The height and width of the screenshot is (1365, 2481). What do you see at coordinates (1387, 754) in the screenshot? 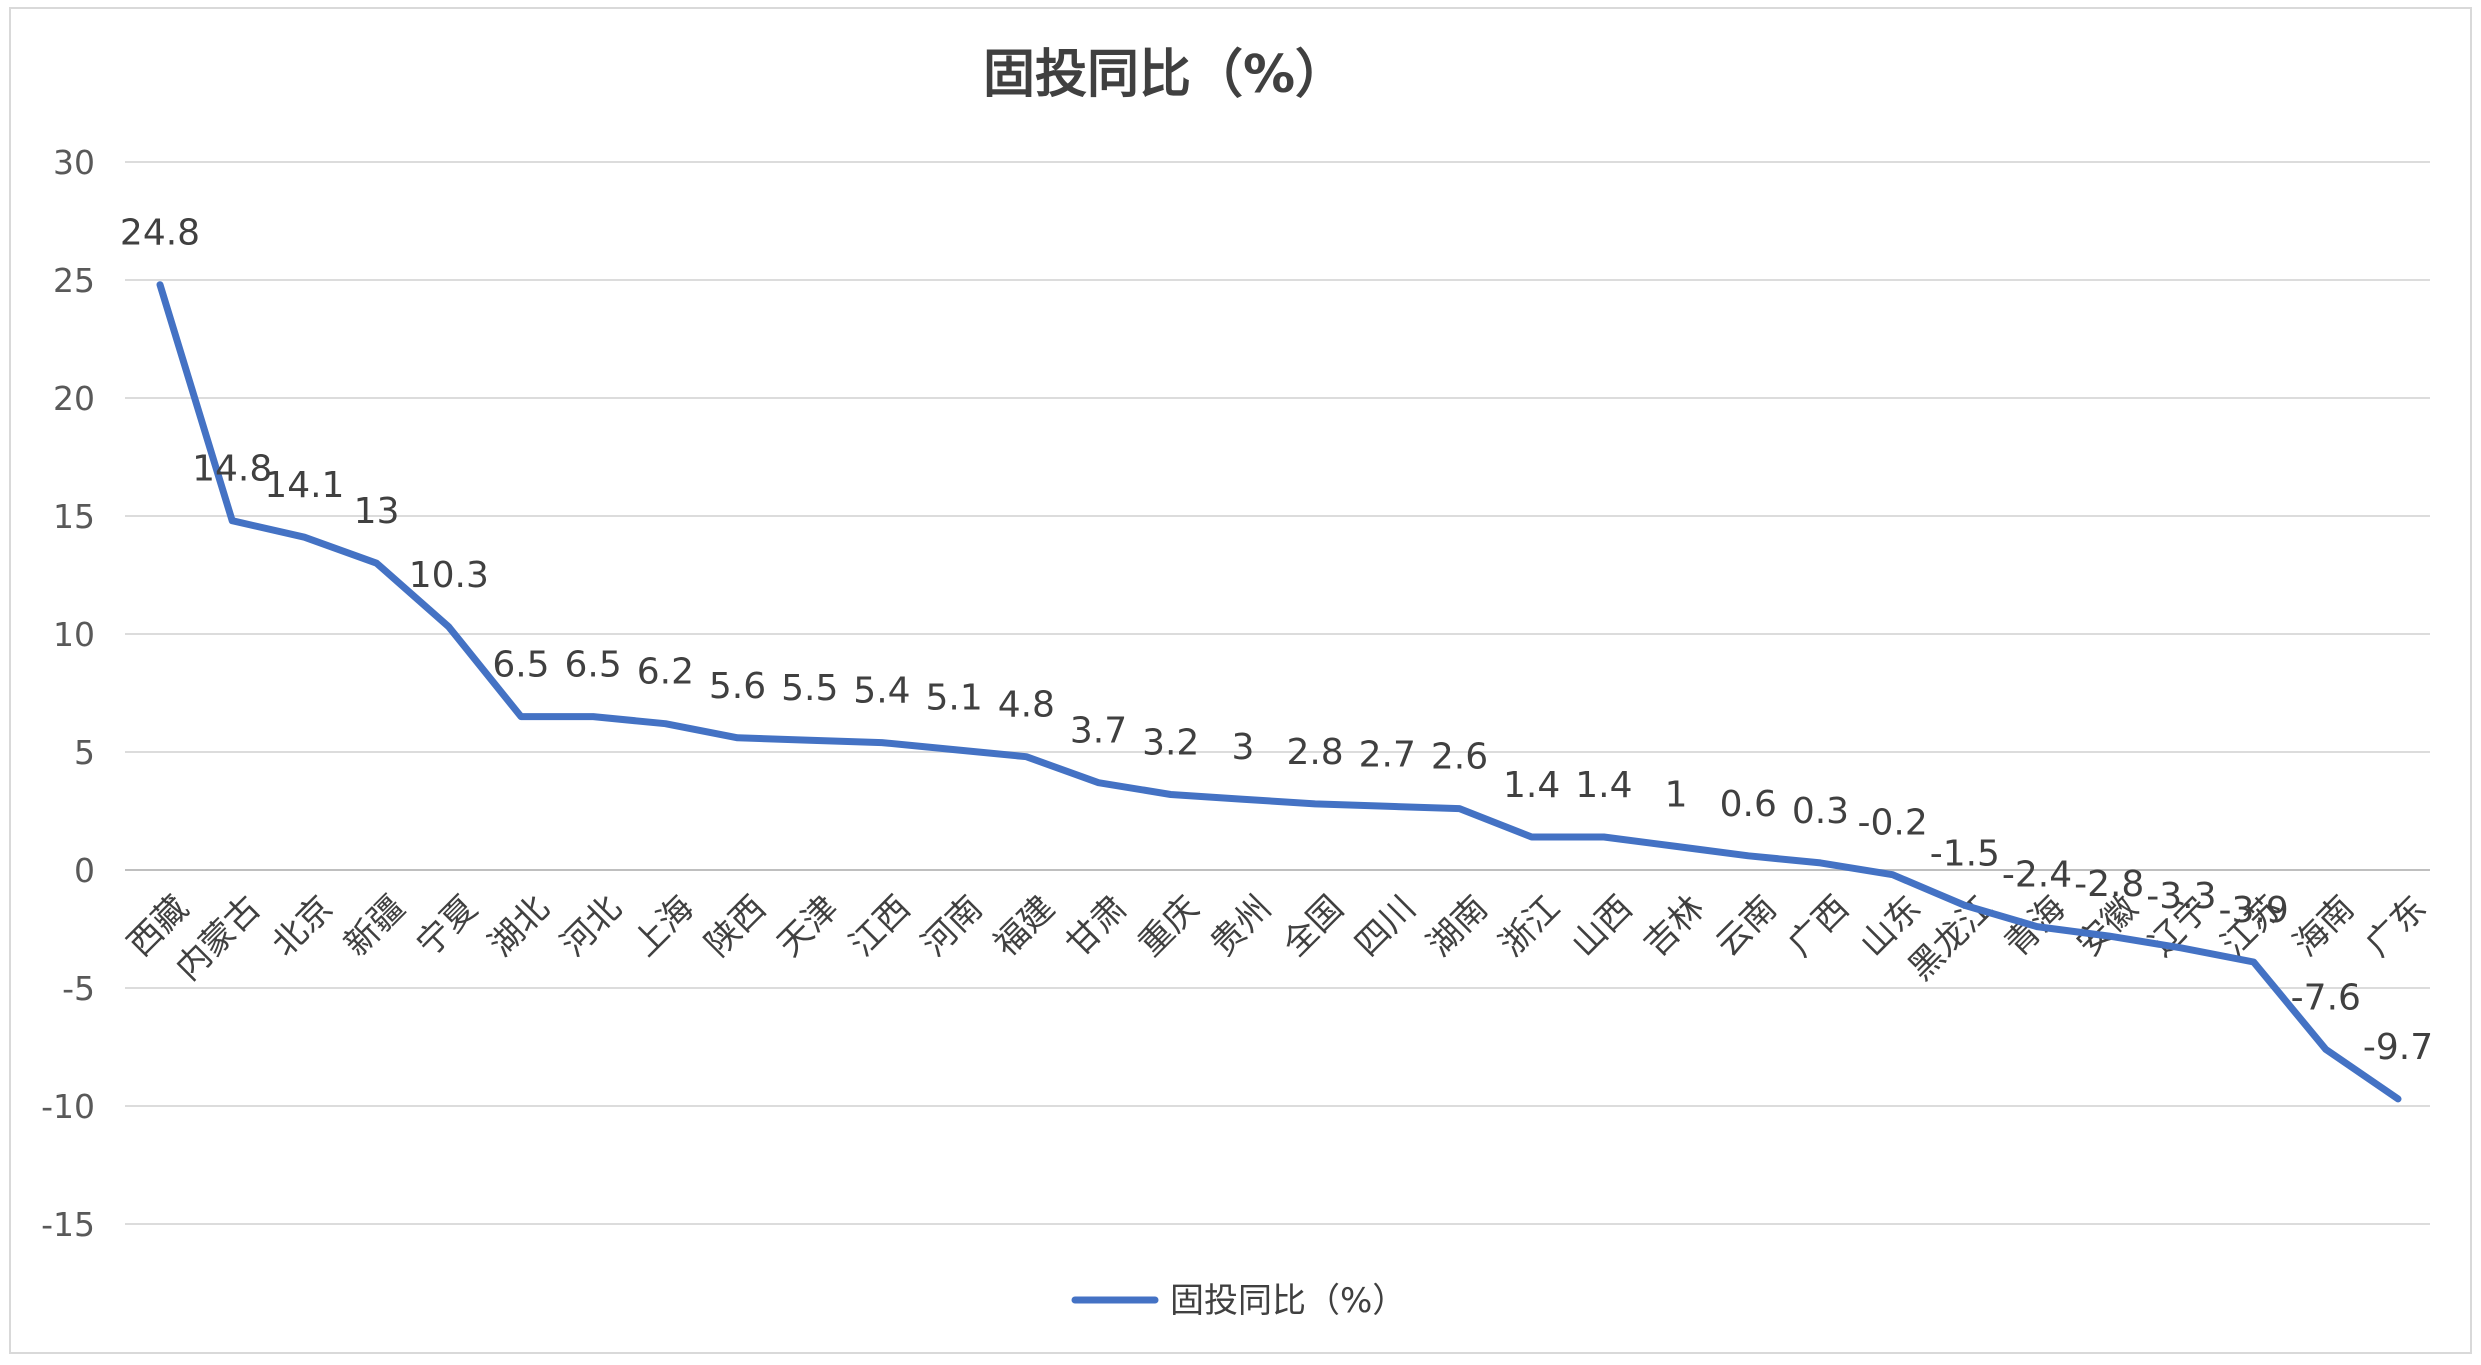
I see `data-label: 2.7` at bounding box center [1387, 754].